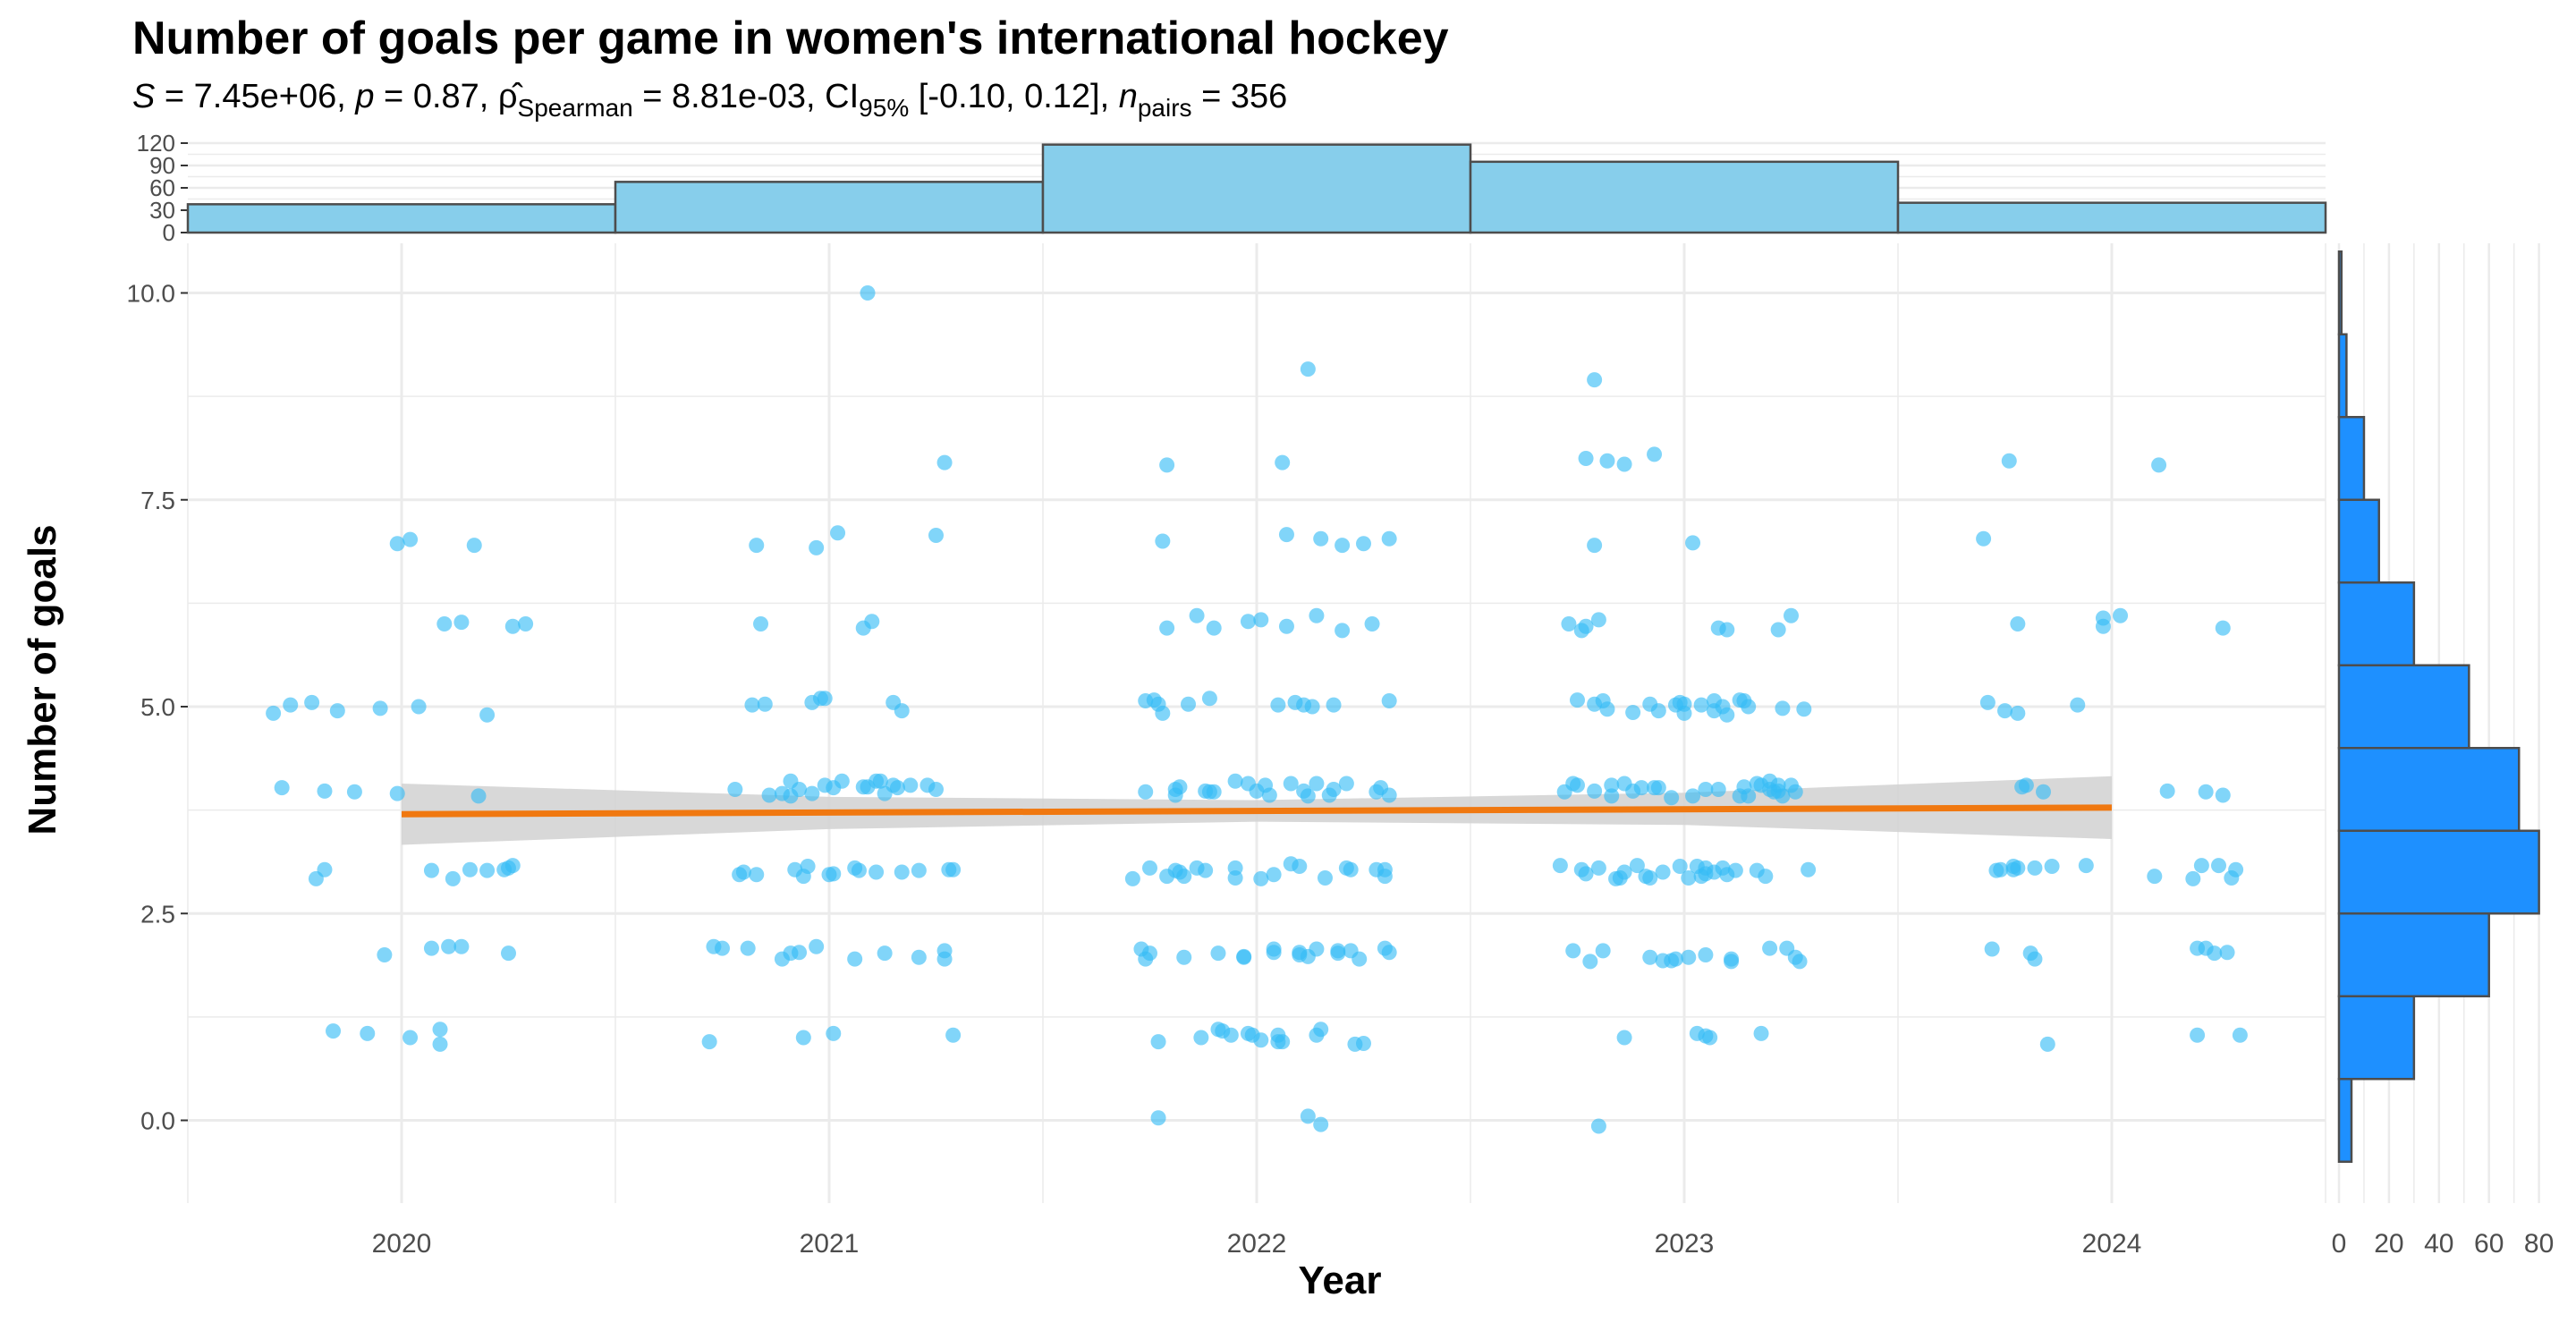 Image resolution: width=2576 pixels, height=1331 pixels. Describe the element at coordinates (162, 188) in the screenshot. I see `top-hist-tick-label: 60` at that location.